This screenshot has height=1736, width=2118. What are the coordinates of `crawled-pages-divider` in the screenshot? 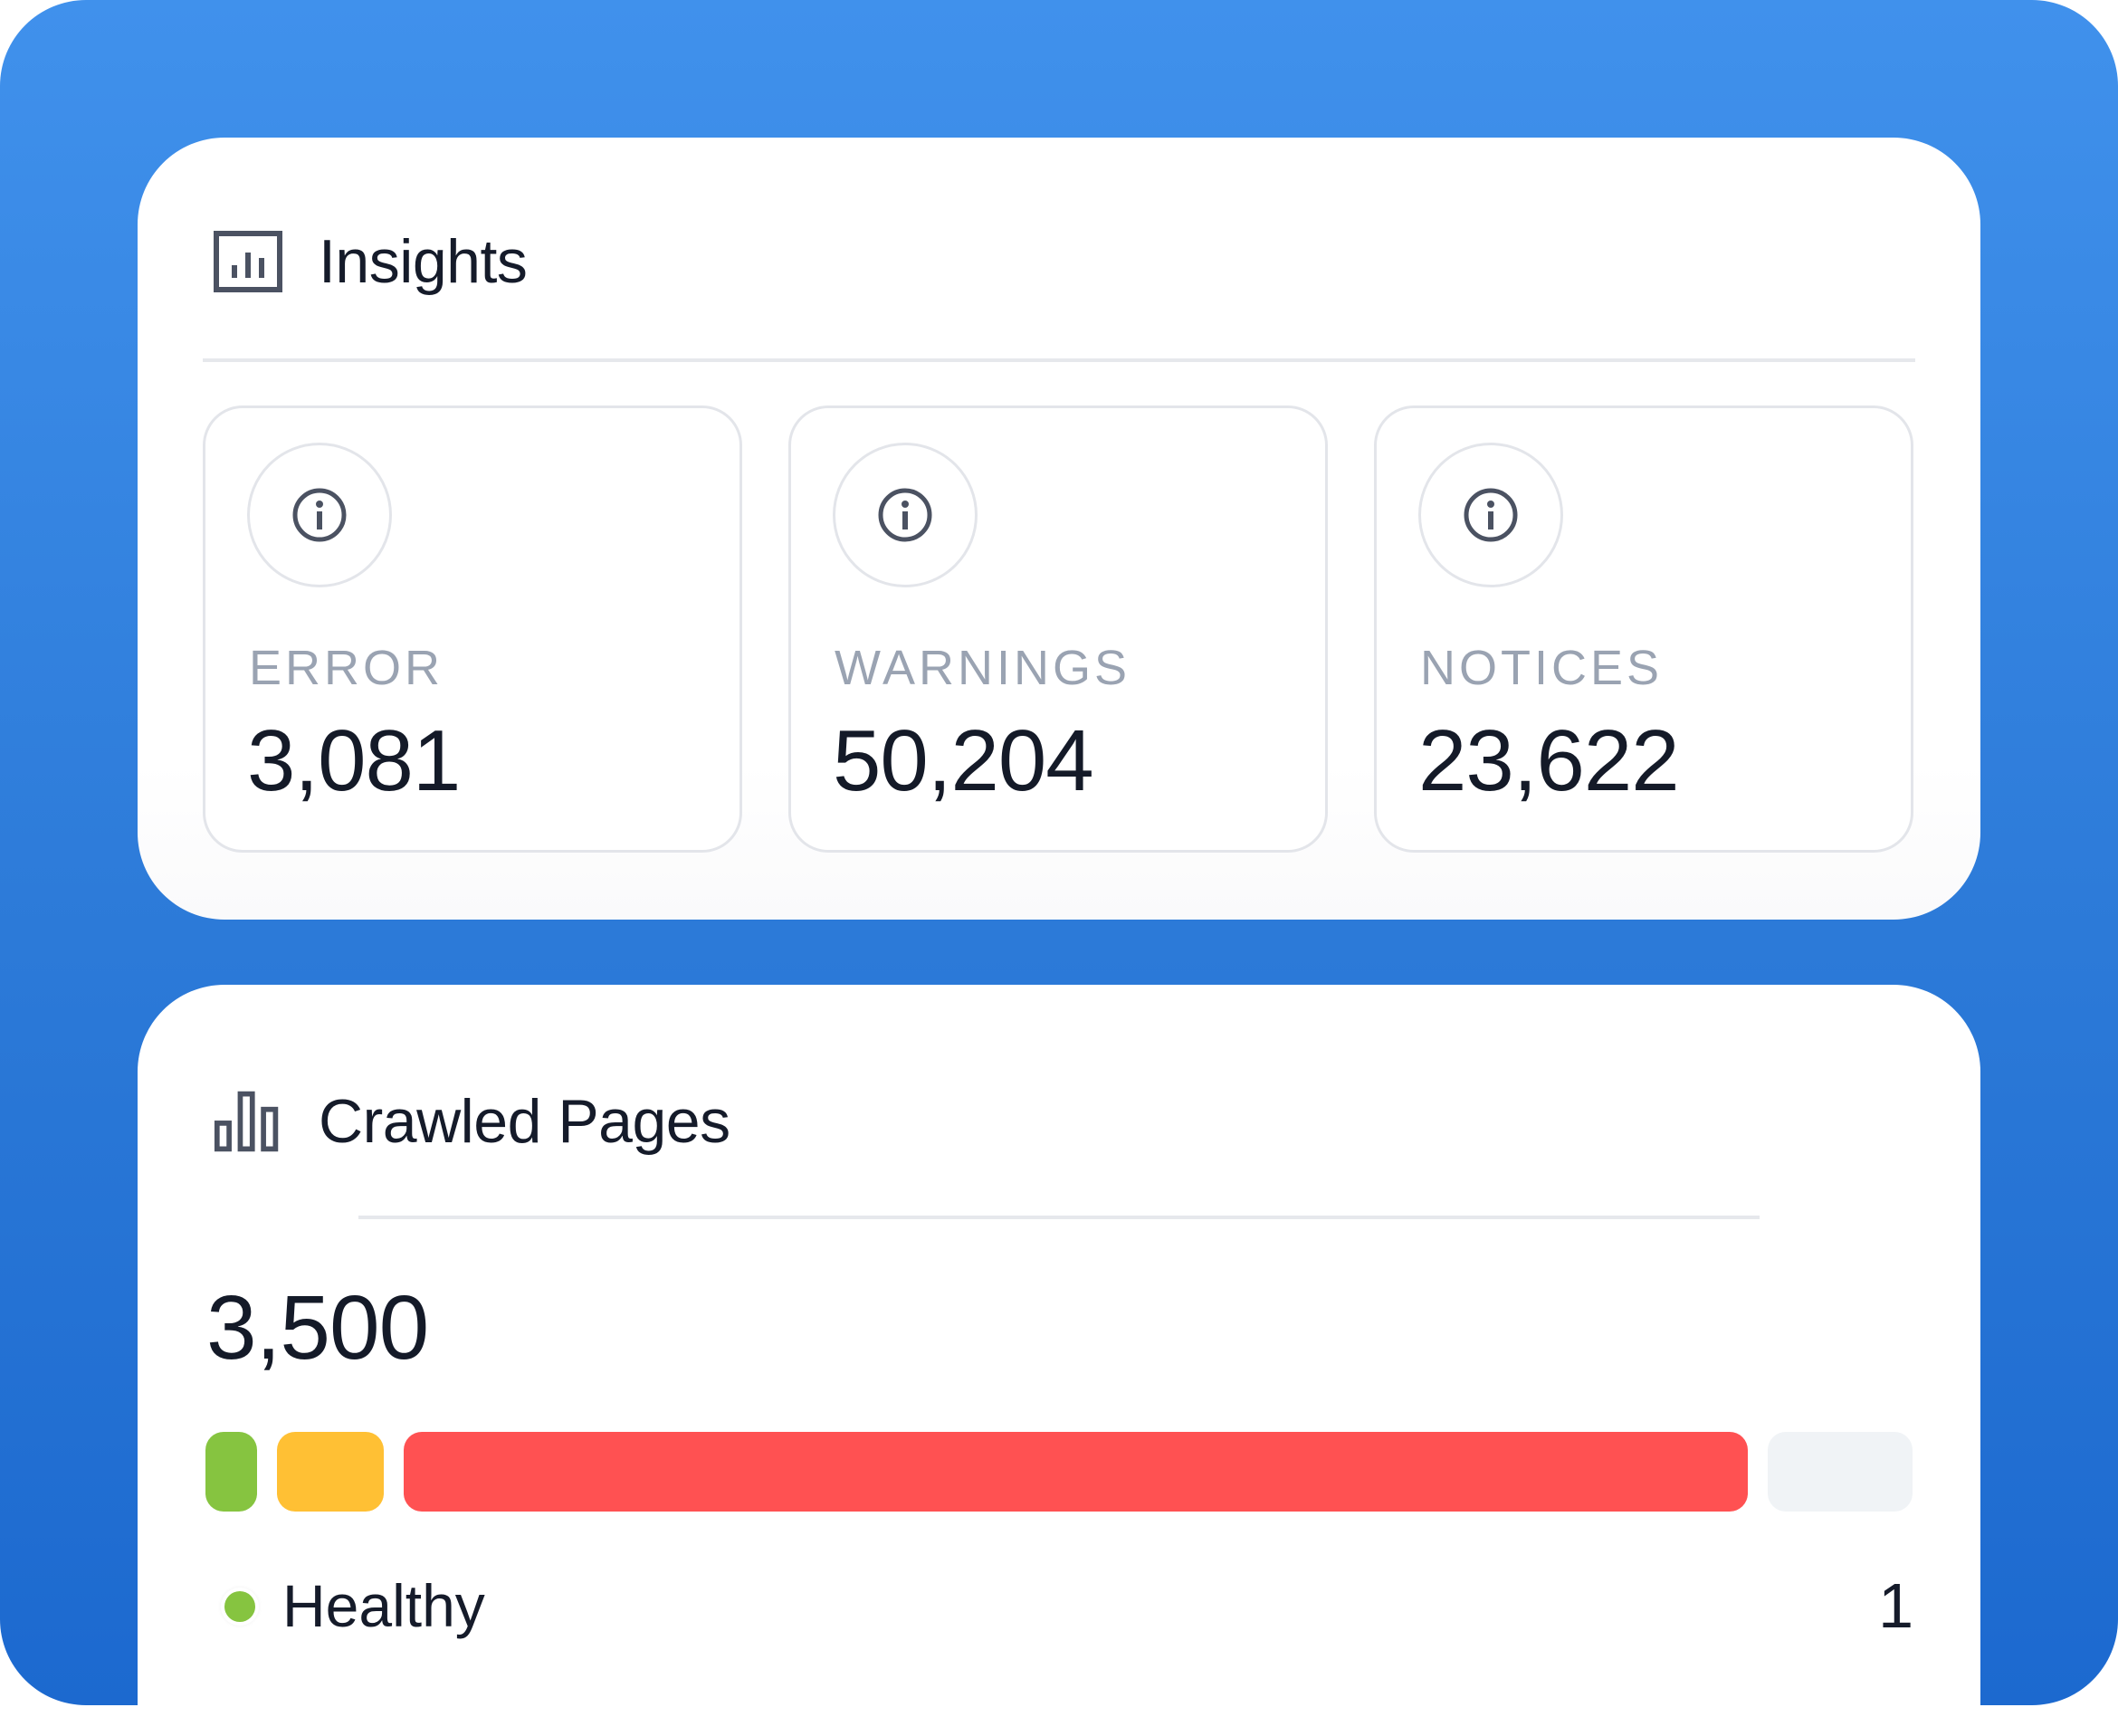 It's located at (1059, 1217).